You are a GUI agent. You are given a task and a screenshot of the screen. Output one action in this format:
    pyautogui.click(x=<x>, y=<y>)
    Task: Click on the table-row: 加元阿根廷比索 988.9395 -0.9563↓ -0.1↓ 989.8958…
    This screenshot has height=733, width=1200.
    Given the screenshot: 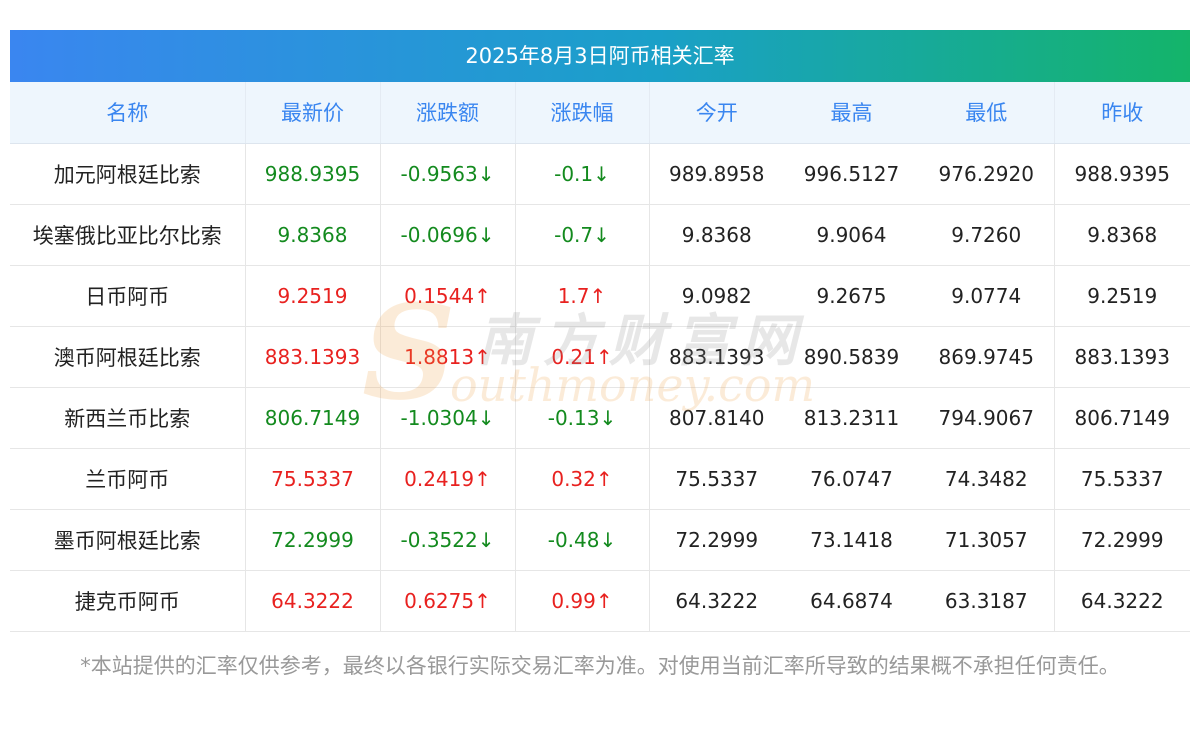 What is the action you would take?
    pyautogui.click(x=600, y=174)
    